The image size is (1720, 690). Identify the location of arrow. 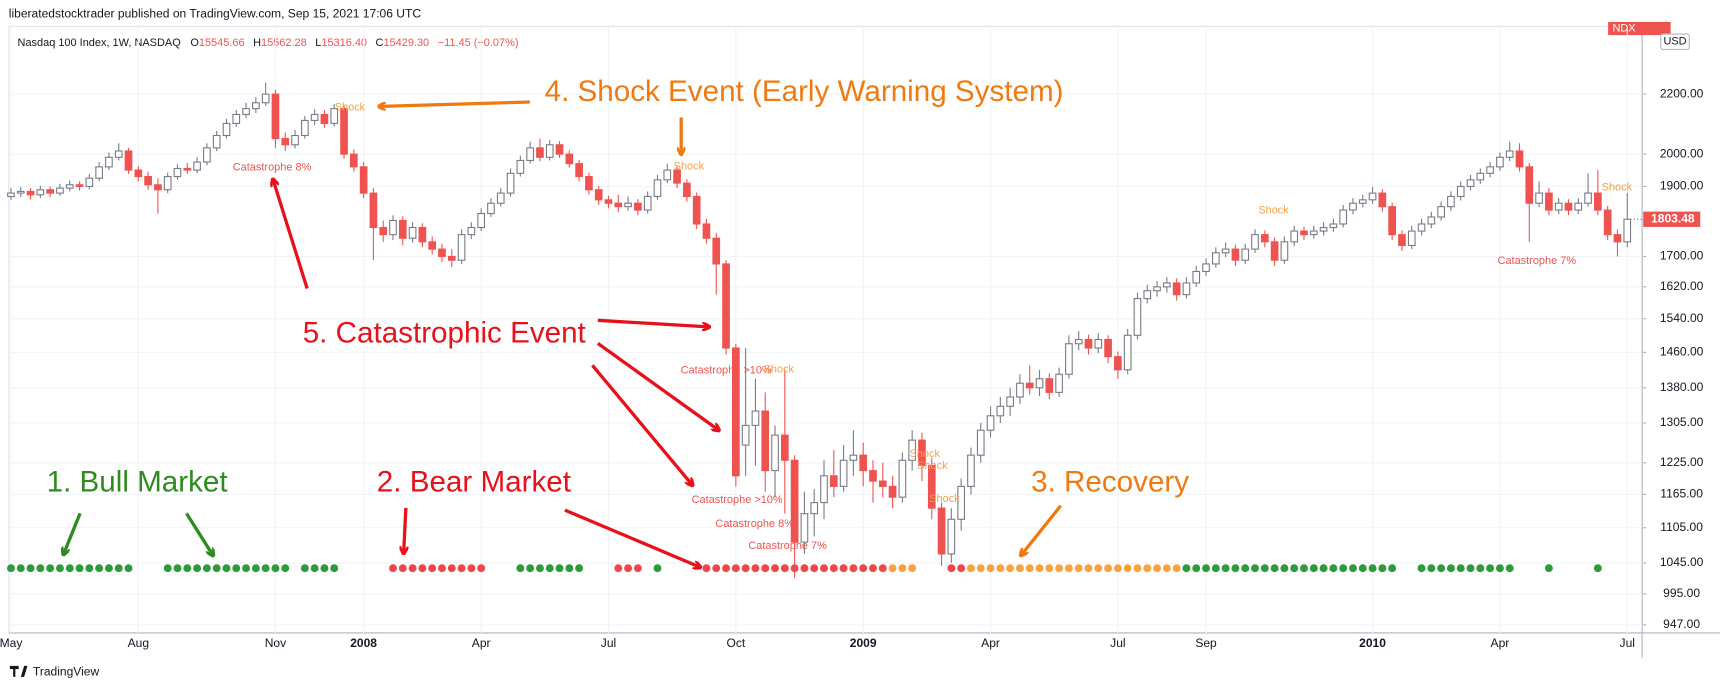
(198, 533).